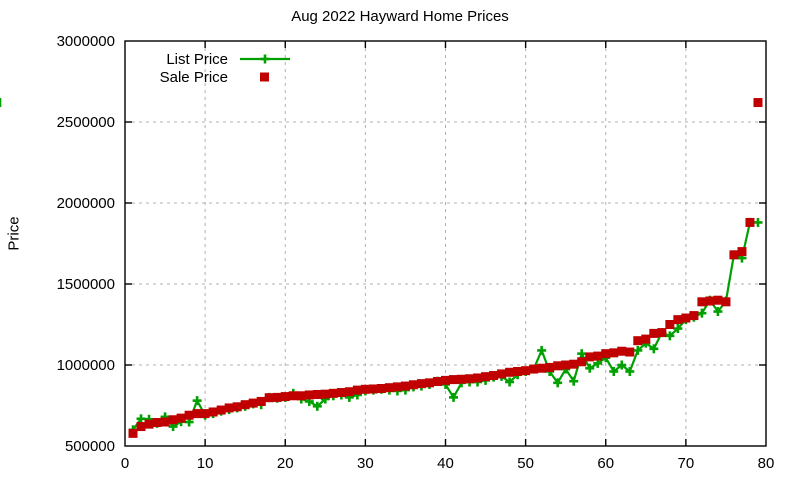 Image resolution: width=800 pixels, height=480 pixels. I want to click on legend-label-1: Sale Price, so click(194, 77).